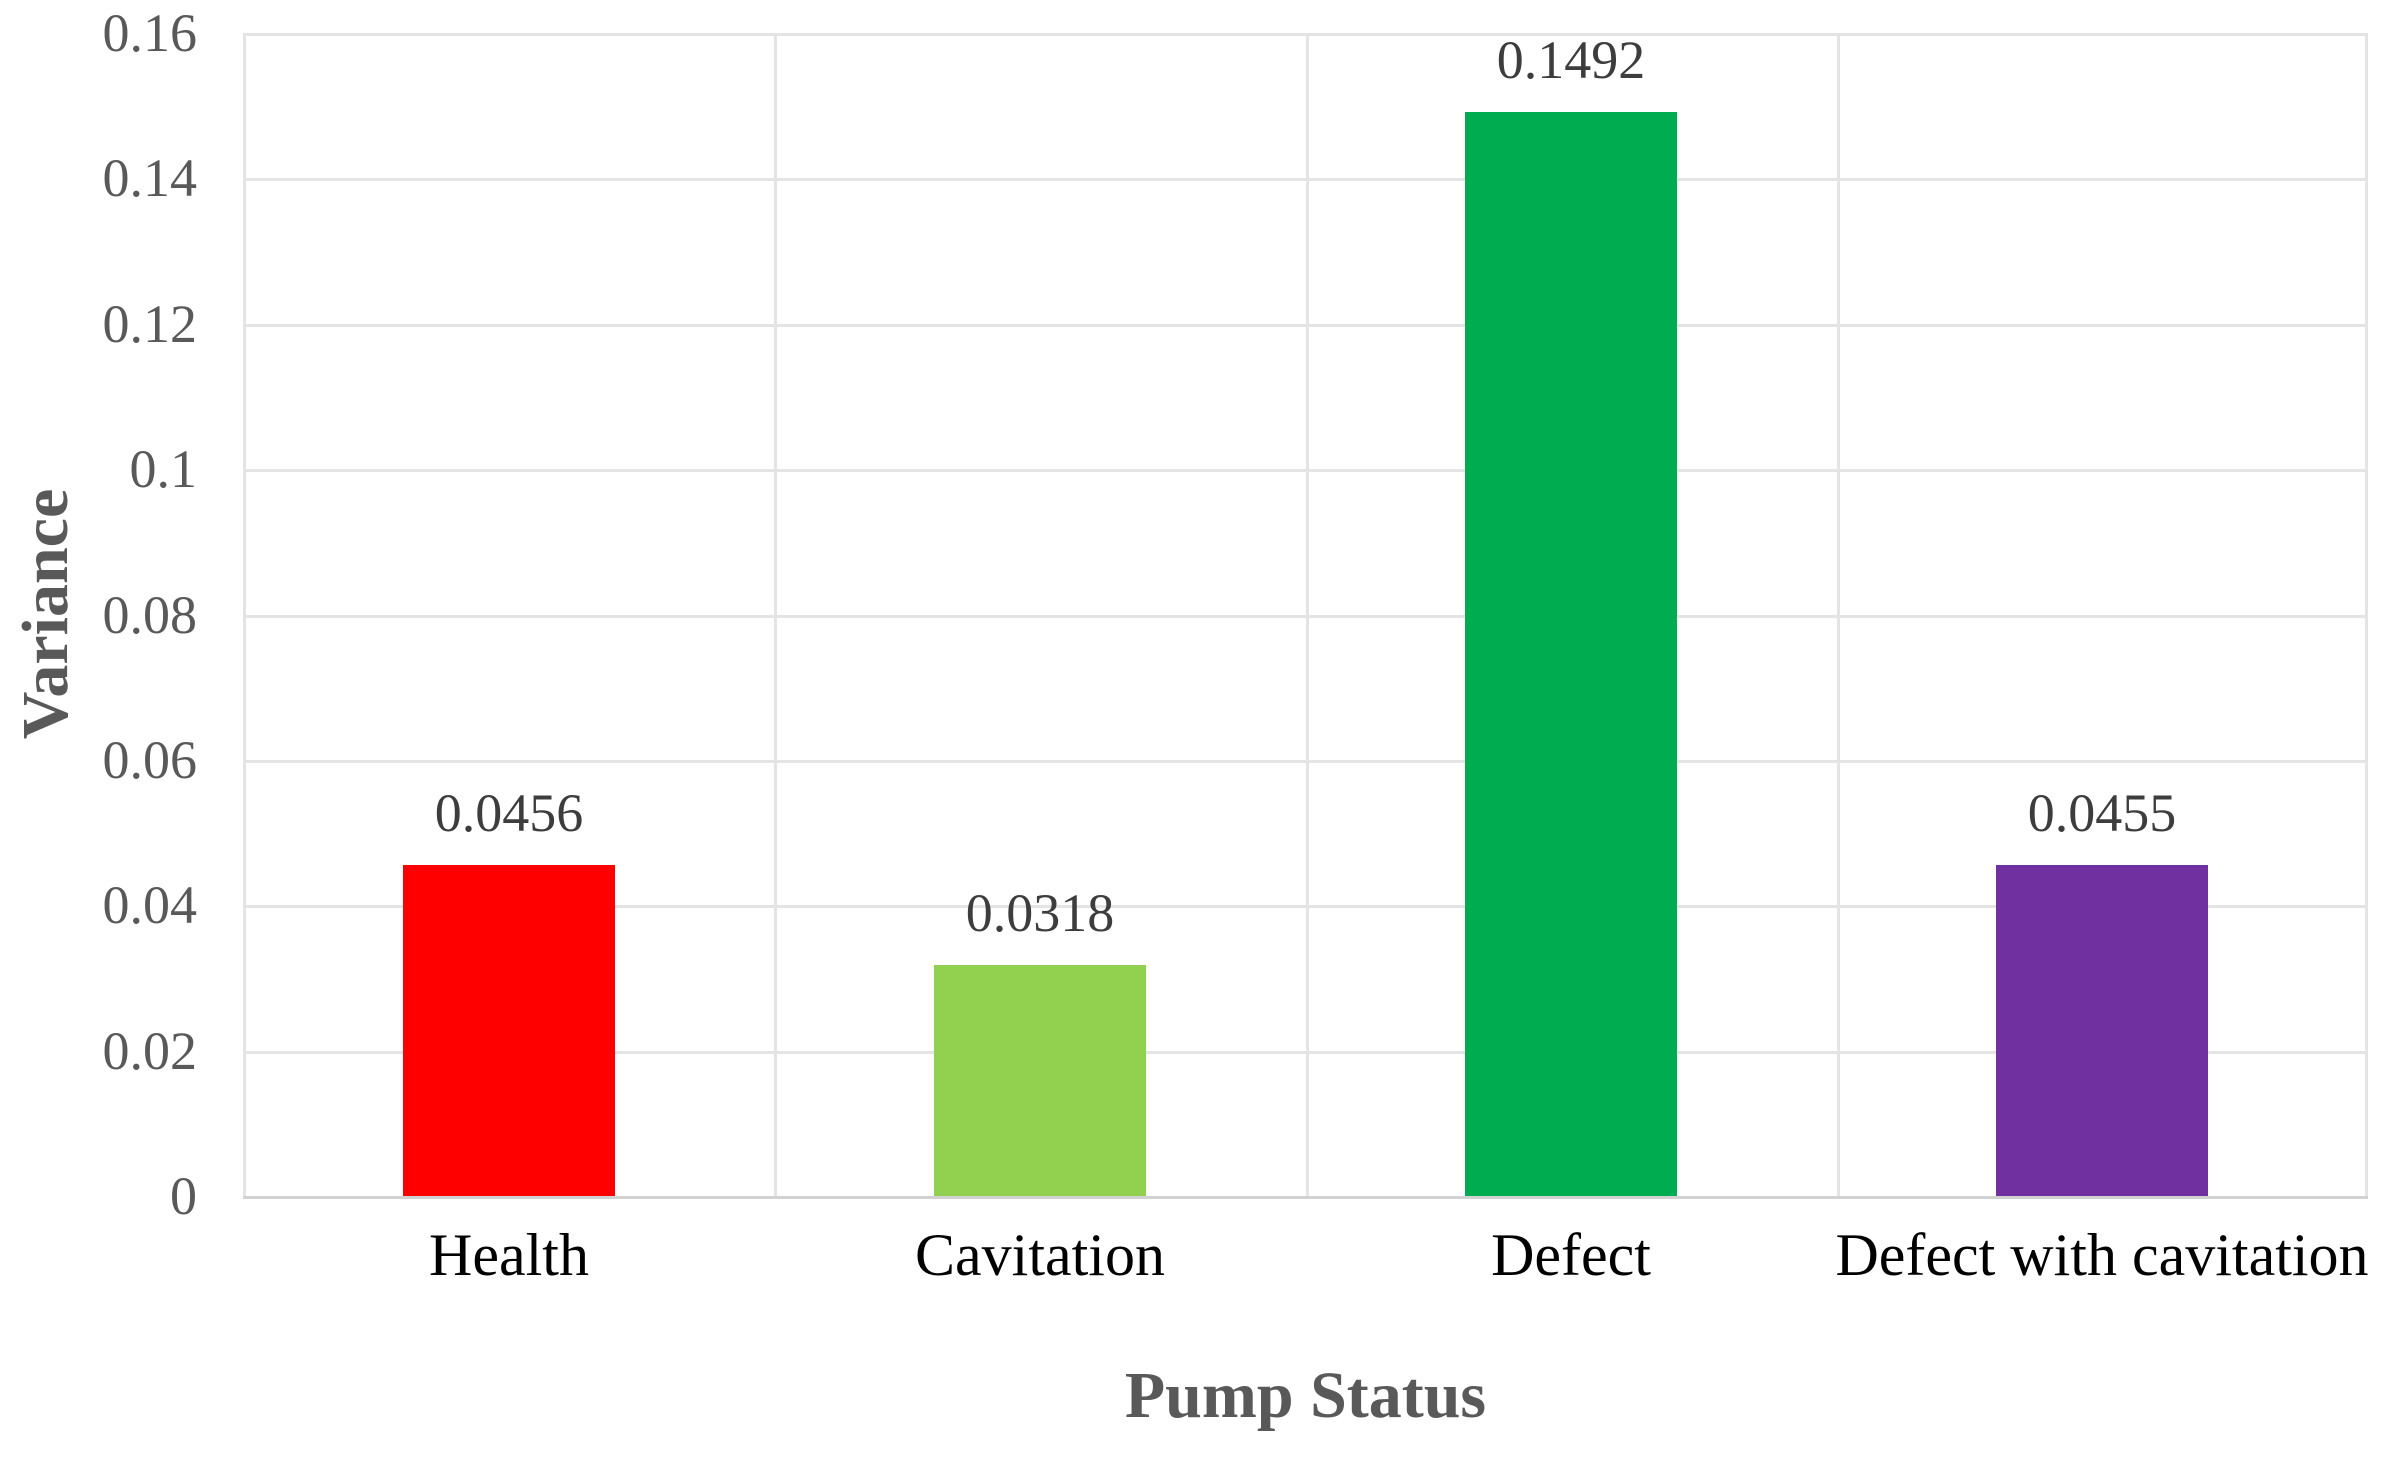 The width and height of the screenshot is (2390, 1462). What do you see at coordinates (2102, 1255) in the screenshot?
I see `x-tick-label: Defect with cavitation` at bounding box center [2102, 1255].